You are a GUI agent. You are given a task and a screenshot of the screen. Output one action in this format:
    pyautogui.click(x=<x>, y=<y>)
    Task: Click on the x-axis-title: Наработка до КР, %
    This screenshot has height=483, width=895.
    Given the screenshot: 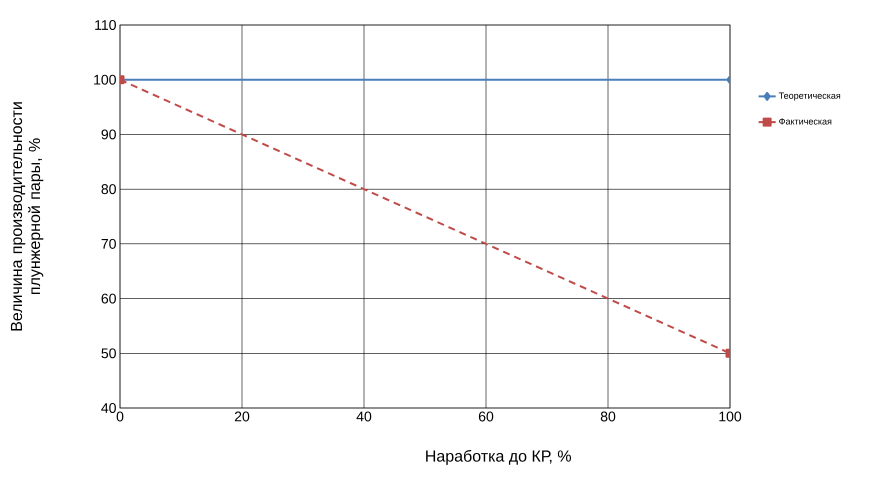 What is the action you would take?
    pyautogui.click(x=498, y=457)
    